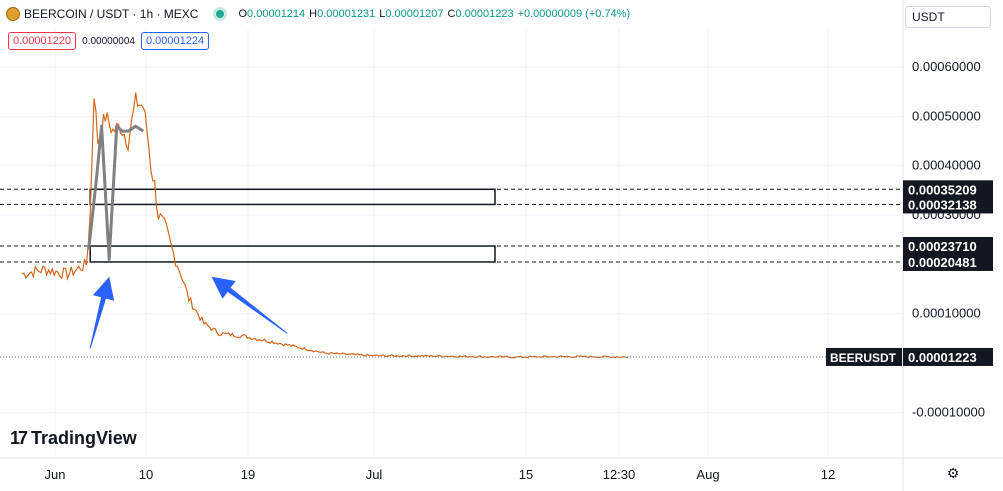  I want to click on tradingview-logo: 17 TradingView, so click(73, 438).